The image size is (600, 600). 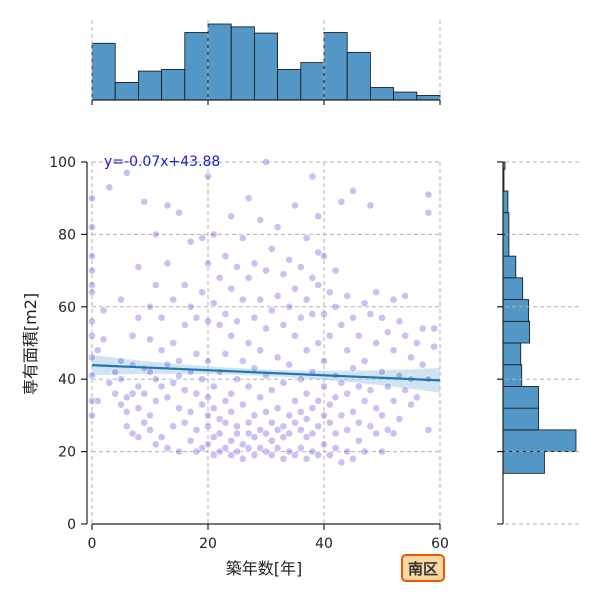 I want to click on district-badge-label: 南区, so click(x=423, y=569).